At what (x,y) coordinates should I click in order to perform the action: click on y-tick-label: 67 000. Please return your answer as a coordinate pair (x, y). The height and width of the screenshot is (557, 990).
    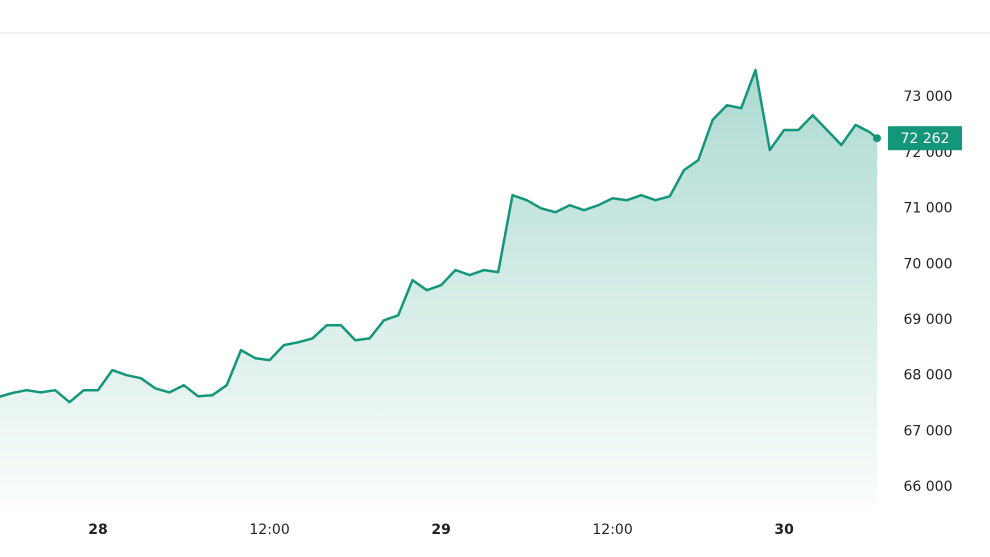
    Looking at the image, I should click on (928, 431).